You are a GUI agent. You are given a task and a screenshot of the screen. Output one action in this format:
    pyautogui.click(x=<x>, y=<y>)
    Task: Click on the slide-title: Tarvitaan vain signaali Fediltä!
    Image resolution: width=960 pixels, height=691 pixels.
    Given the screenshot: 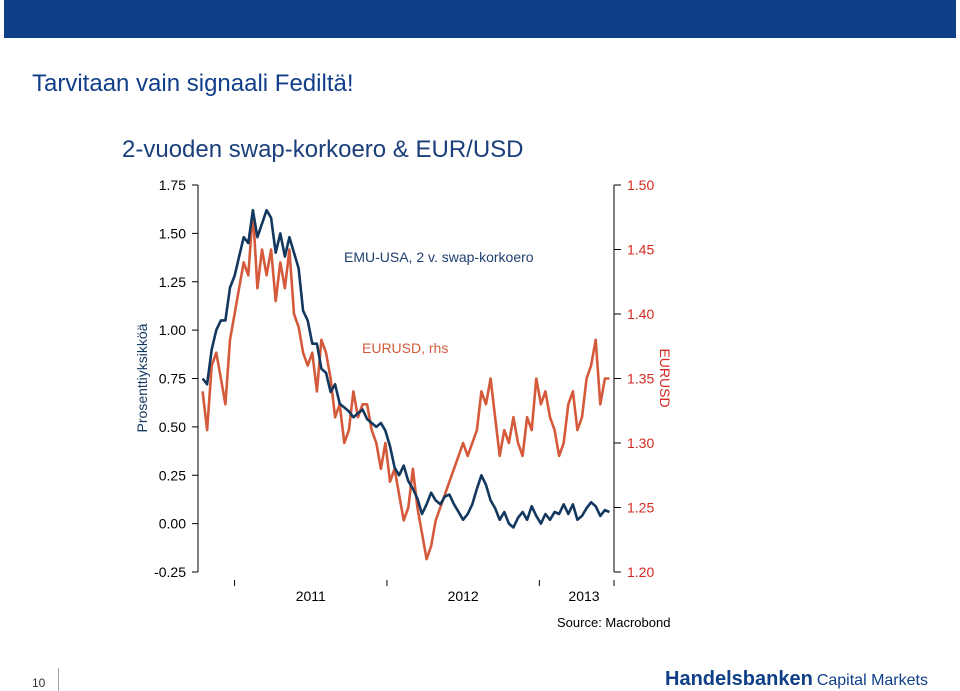 What is the action you would take?
    pyautogui.click(x=193, y=83)
    